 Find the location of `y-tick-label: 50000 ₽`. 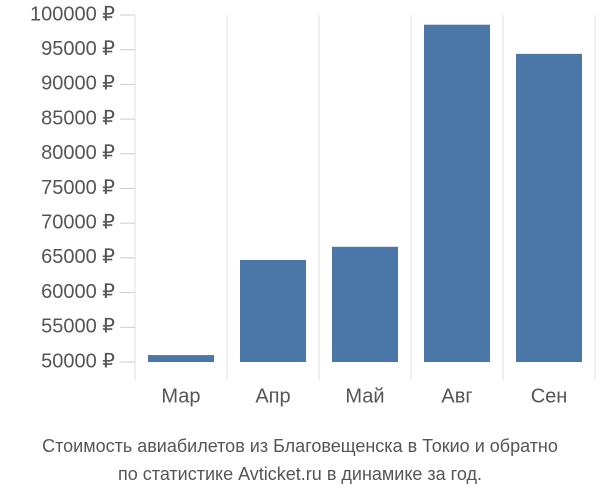

y-tick-label: 50000 ₽ is located at coordinates (78, 361).